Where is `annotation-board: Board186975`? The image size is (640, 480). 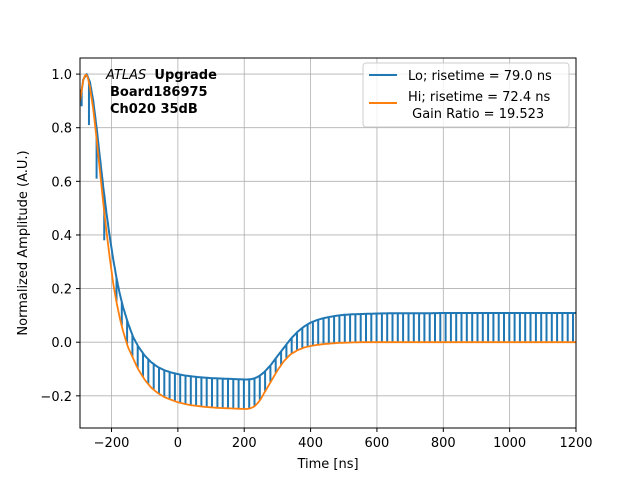 annotation-board: Board186975 is located at coordinates (159, 92).